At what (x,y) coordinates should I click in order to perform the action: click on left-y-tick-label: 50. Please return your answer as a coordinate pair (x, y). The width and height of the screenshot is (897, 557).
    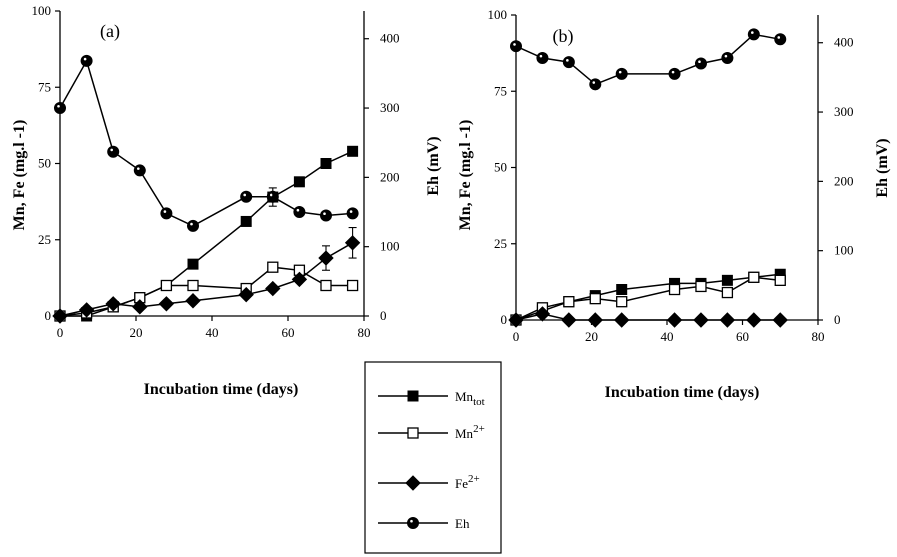
    Looking at the image, I should click on (44, 163).